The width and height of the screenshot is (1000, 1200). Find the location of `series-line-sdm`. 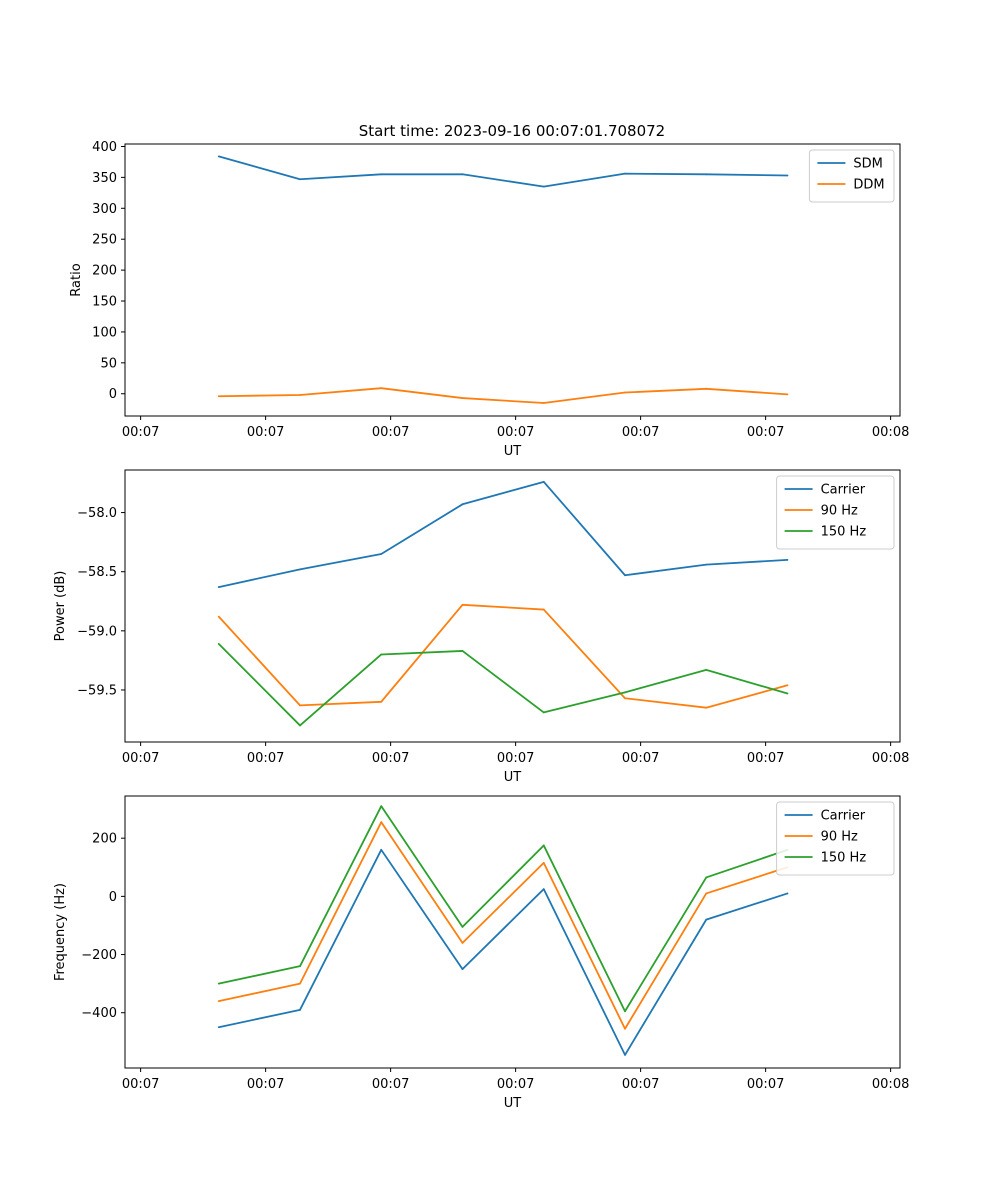

series-line-sdm is located at coordinates (503, 171).